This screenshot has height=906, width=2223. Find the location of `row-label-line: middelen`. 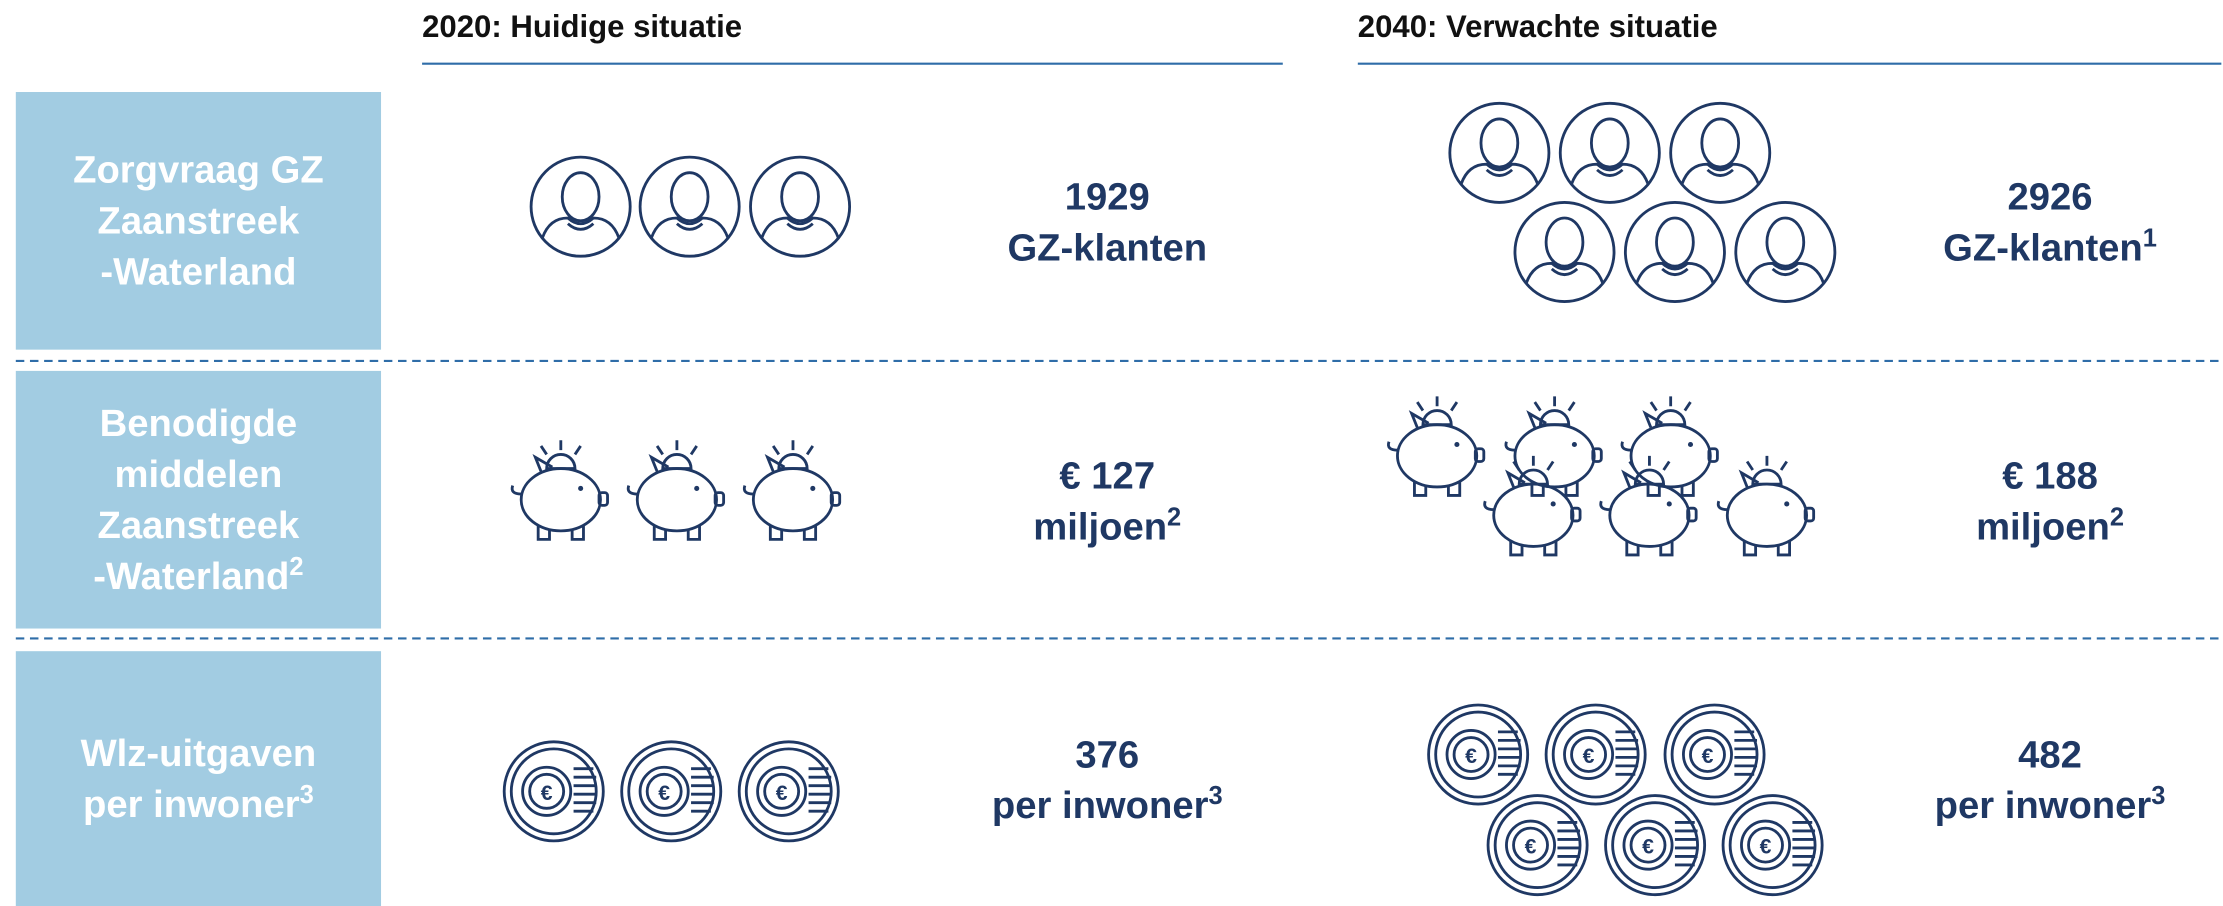

row-label-line: middelen is located at coordinates (199, 474).